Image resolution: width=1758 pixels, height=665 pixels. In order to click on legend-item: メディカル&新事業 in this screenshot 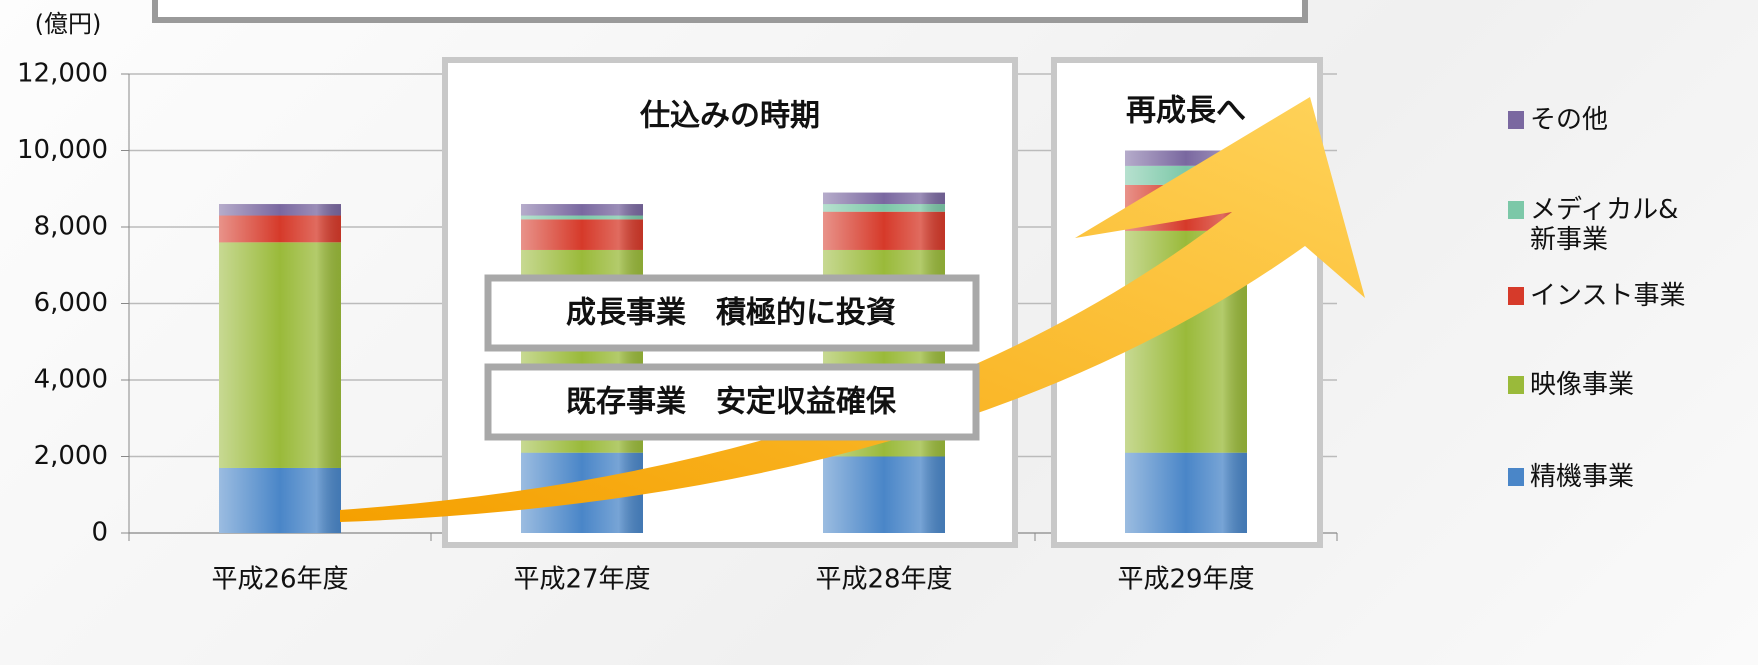, I will do `click(1601, 225)`.